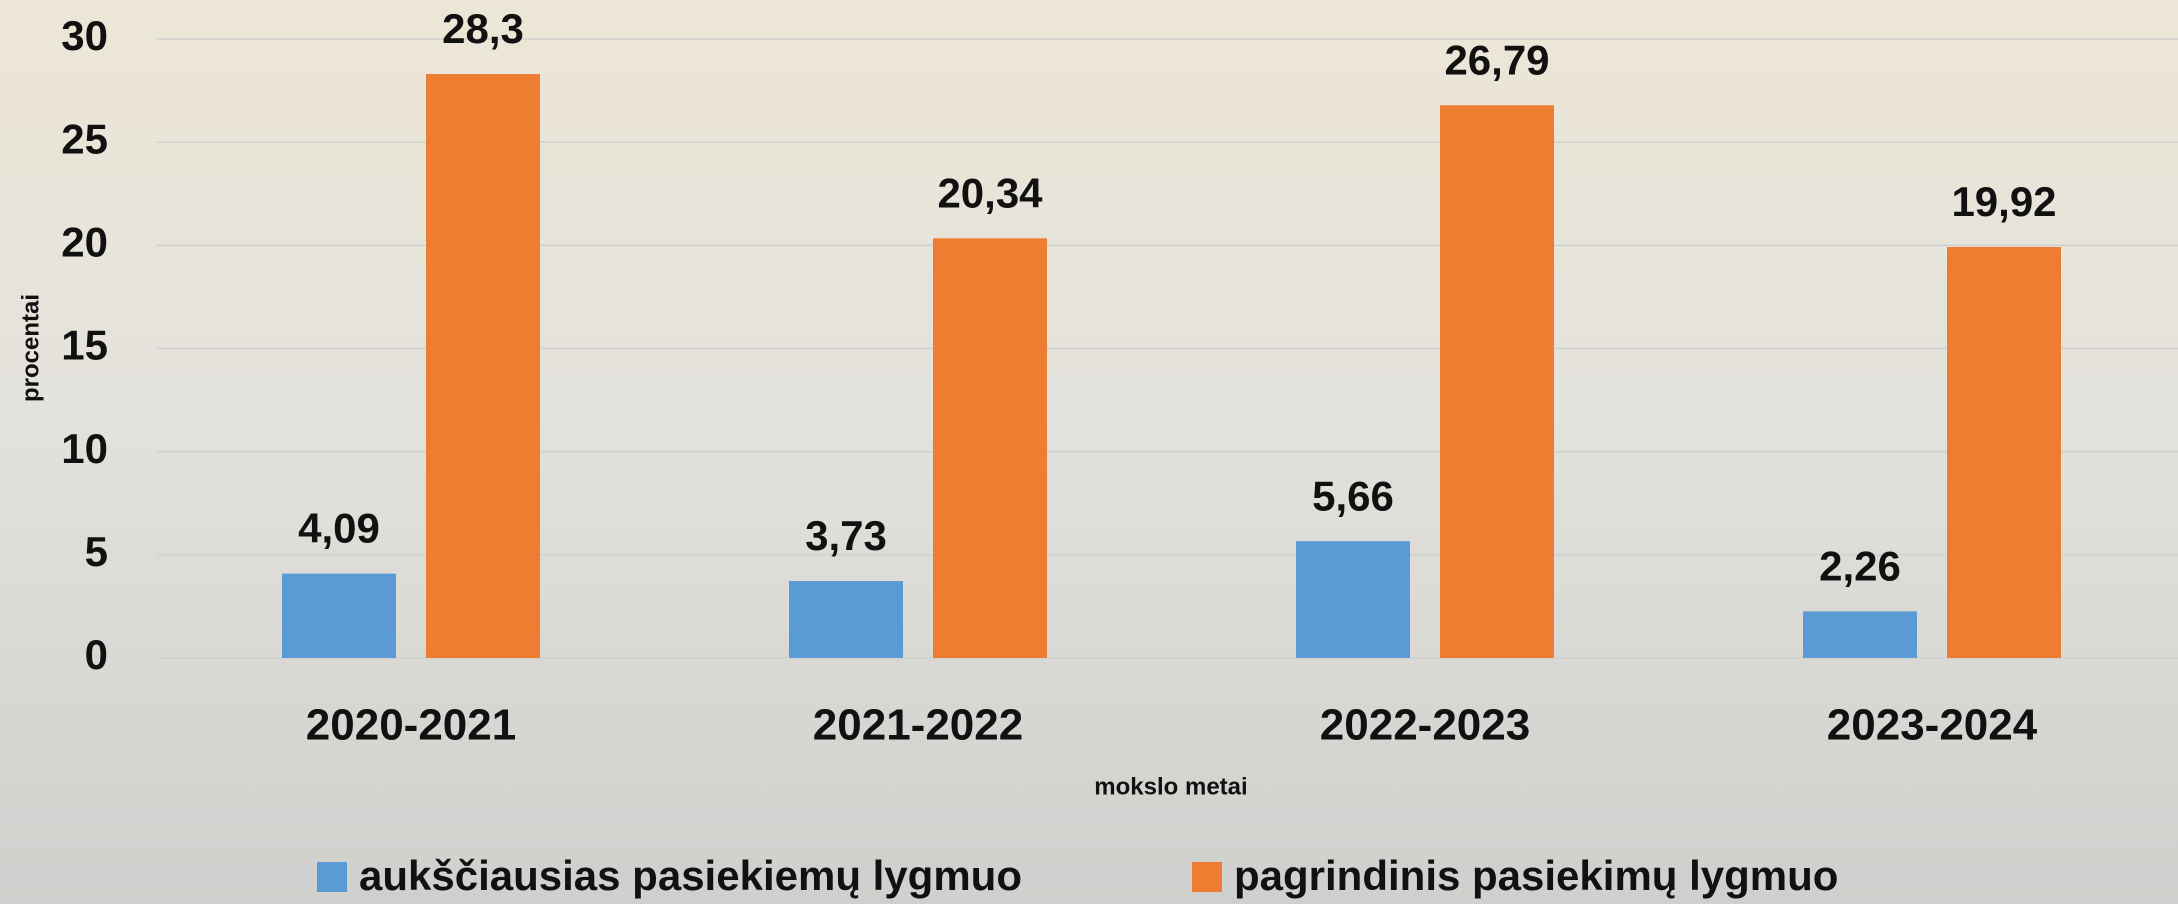 The width and height of the screenshot is (2178, 904). What do you see at coordinates (84, 138) in the screenshot?
I see `y-tick-label: 25` at bounding box center [84, 138].